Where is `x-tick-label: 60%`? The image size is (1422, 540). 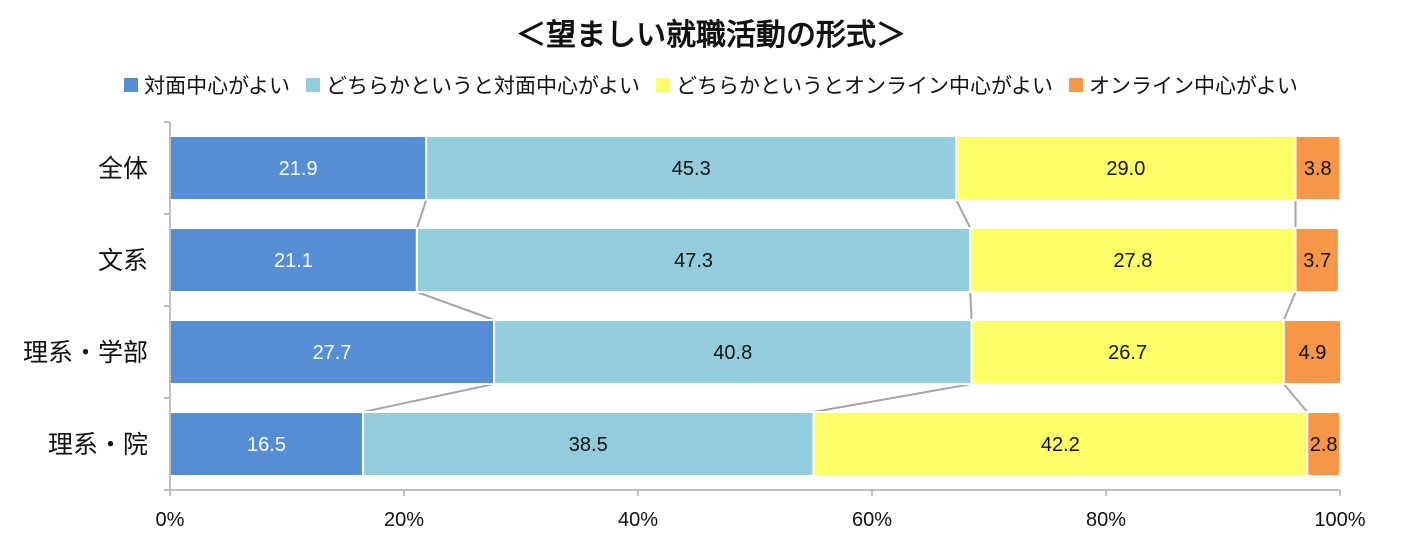 x-tick-label: 60% is located at coordinates (872, 520).